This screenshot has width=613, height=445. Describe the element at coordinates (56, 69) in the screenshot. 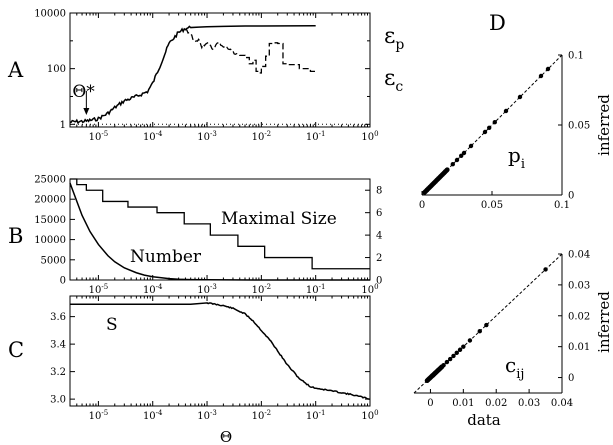

I see `panel-a-ytick-label: 100` at that location.